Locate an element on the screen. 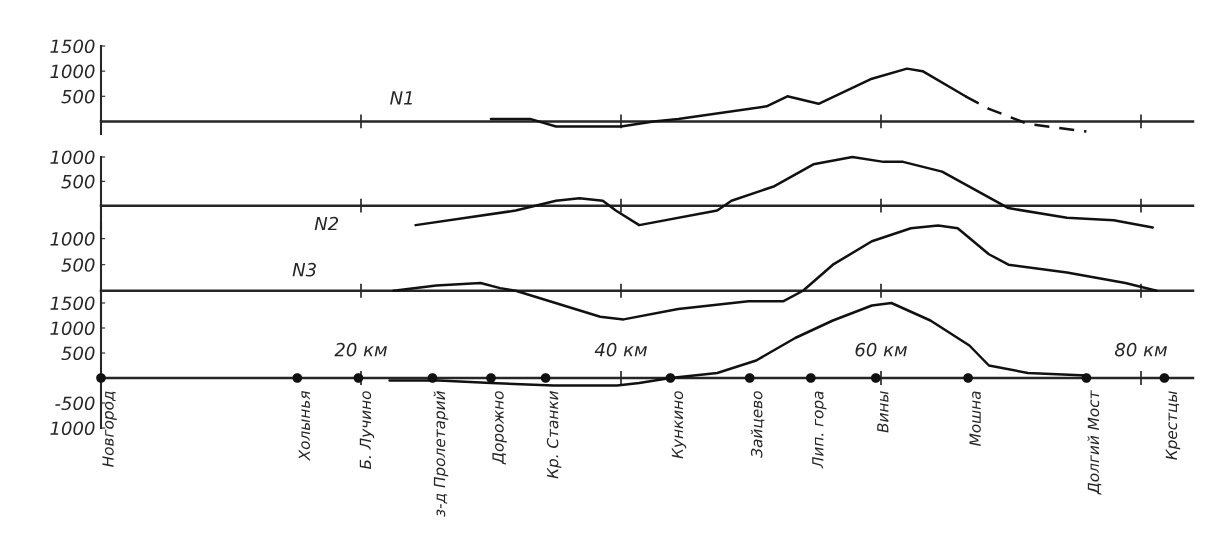 Image resolution: width=1210 pixels, height=560 pixels. data-label: Кункино is located at coordinates (679, 425).